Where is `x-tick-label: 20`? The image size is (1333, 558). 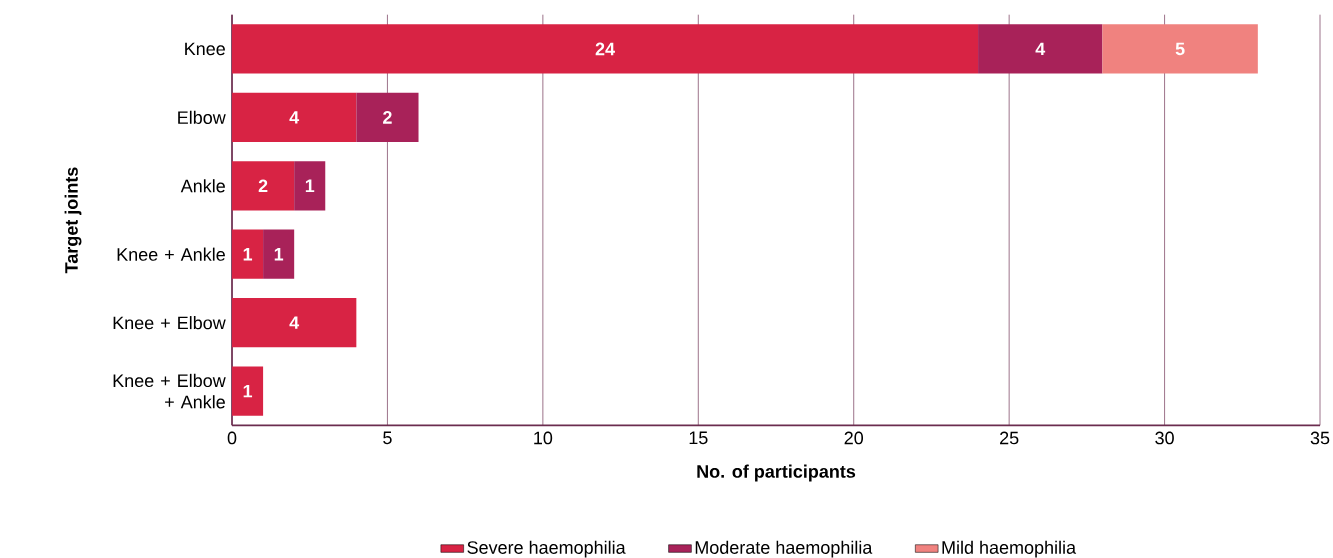
x-tick-label: 20 is located at coordinates (854, 438).